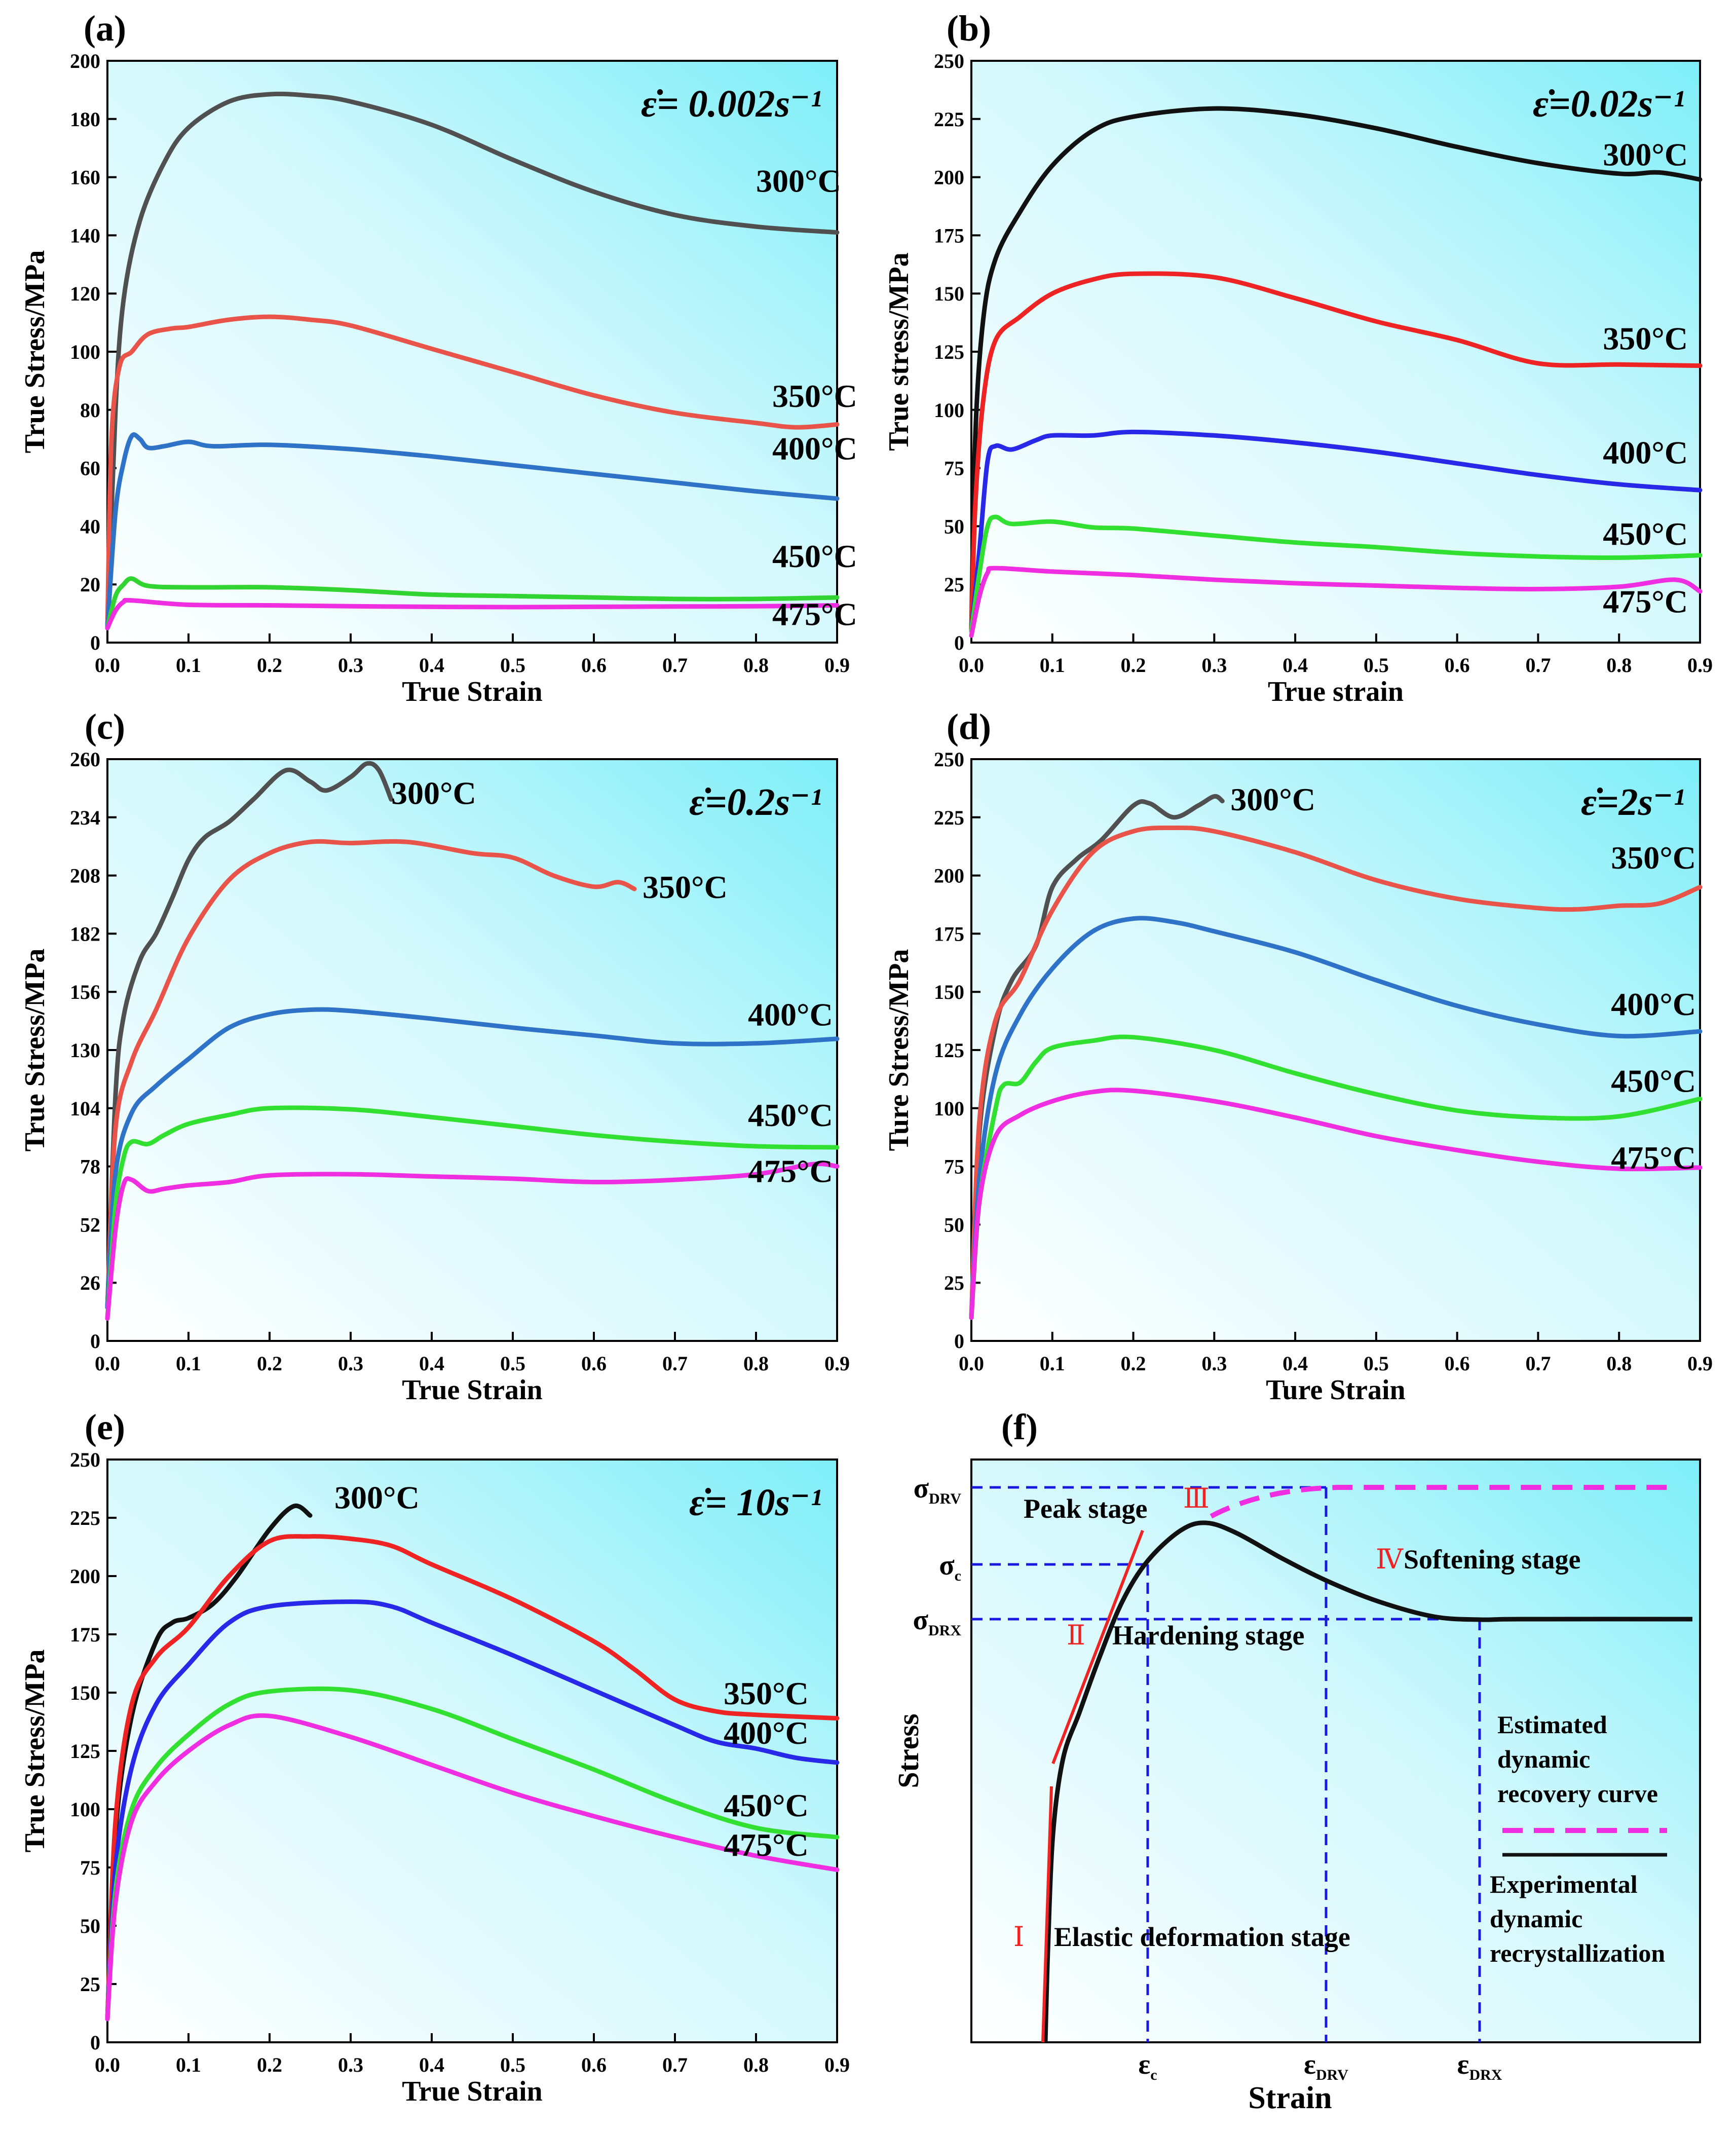 The width and height of the screenshot is (1736, 2132). Describe the element at coordinates (814, 448) in the screenshot. I see `series-label: 400°C` at that location.